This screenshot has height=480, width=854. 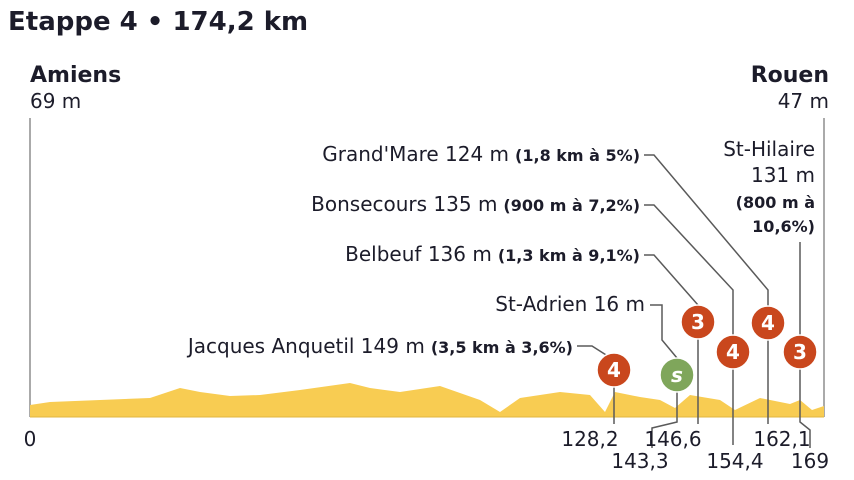 What do you see at coordinates (404, 204) in the screenshot?
I see `climb-name: Bonsecours 135 m` at bounding box center [404, 204].